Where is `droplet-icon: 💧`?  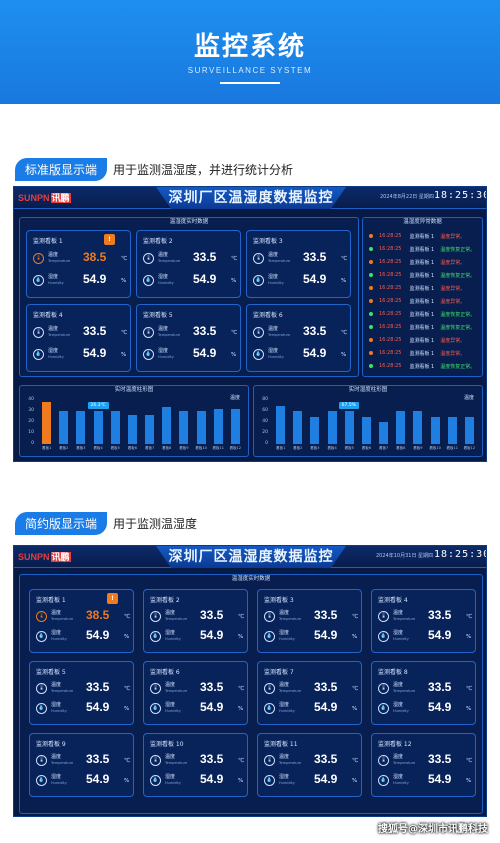
droplet-icon: 💧 is located at coordinates (155, 780).